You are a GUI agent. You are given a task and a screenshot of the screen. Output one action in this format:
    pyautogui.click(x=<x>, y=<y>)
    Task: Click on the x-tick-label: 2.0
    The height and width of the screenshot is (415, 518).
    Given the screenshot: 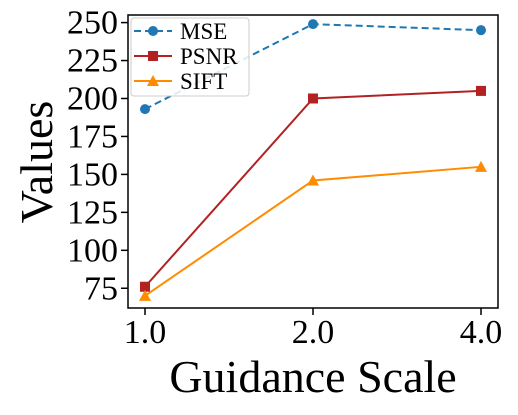 What is the action you would take?
    pyautogui.click(x=313, y=332)
    